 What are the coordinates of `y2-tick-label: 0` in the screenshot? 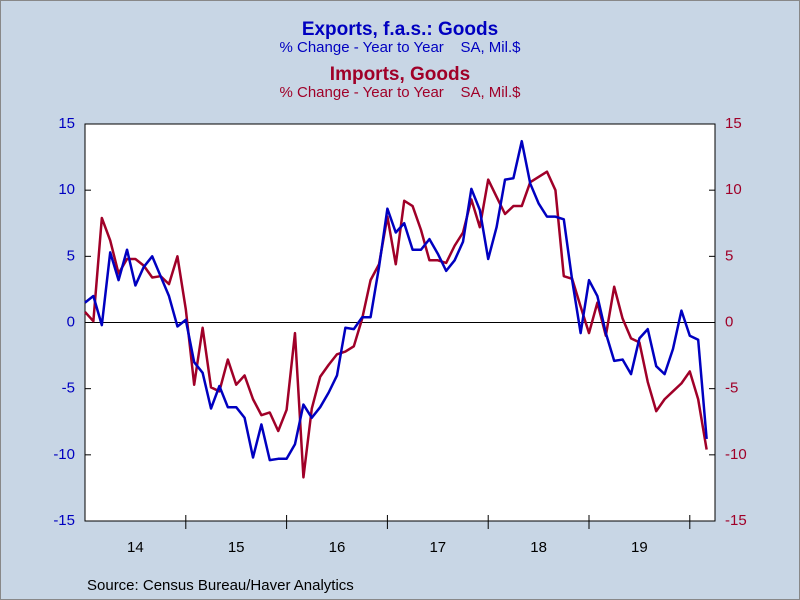 It's located at (729, 321).